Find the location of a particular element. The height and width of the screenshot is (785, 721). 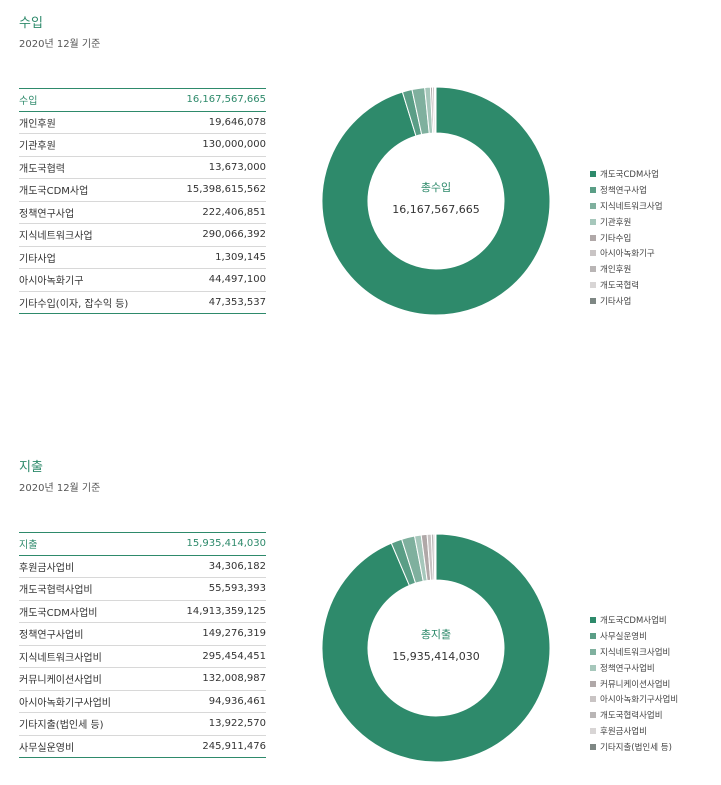

legend-item: 기타지출(법인세 등) is located at coordinates (634, 747).